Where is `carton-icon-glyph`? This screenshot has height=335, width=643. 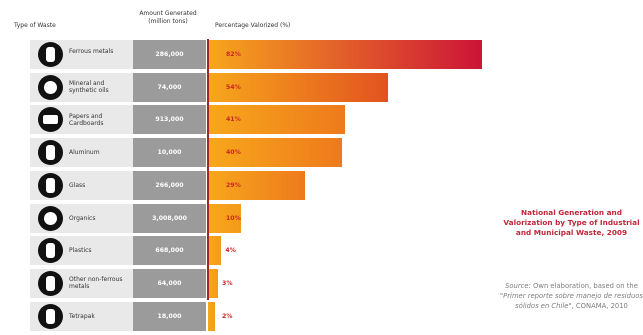 carton-icon-glyph is located at coordinates (50, 316).